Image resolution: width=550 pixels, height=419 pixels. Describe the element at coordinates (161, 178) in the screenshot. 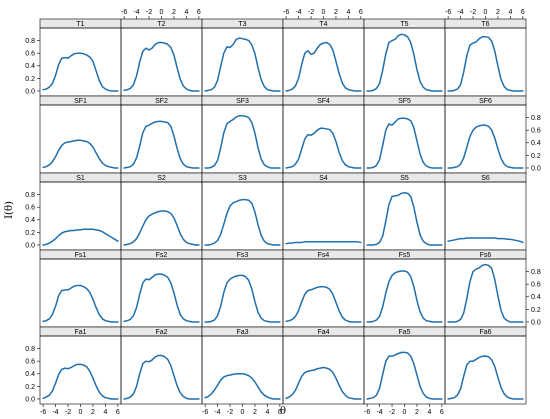

I see `panel-label: S2` at that location.